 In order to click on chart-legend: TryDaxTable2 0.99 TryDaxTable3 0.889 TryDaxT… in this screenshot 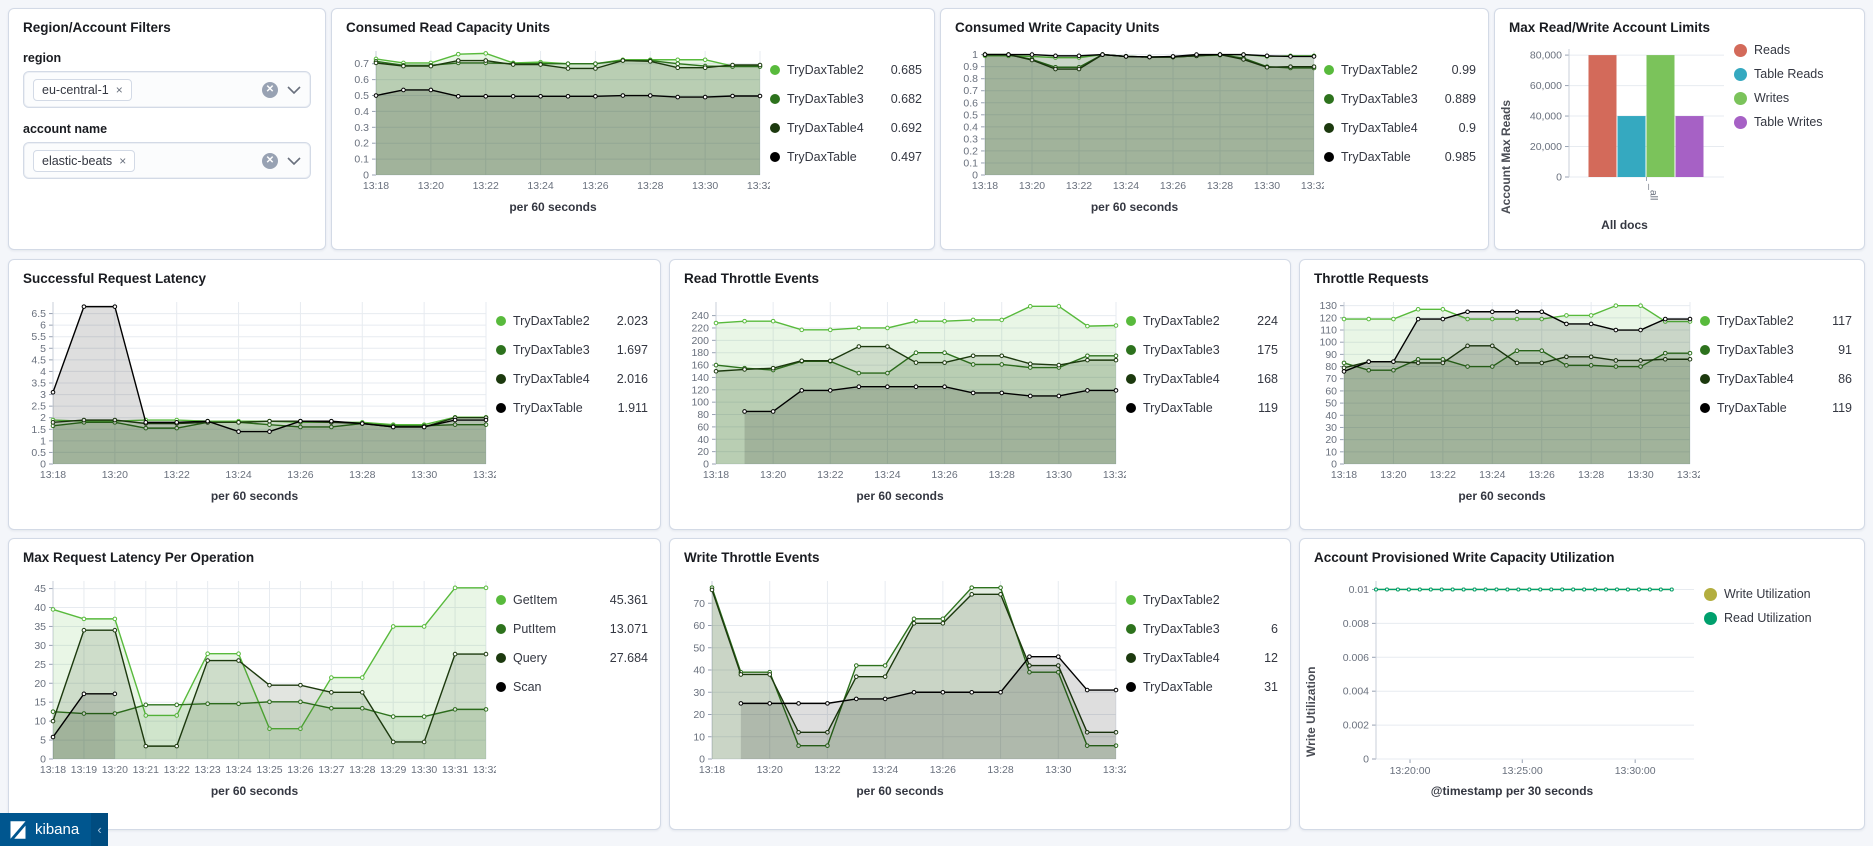, I will do `click(1401, 142)`.